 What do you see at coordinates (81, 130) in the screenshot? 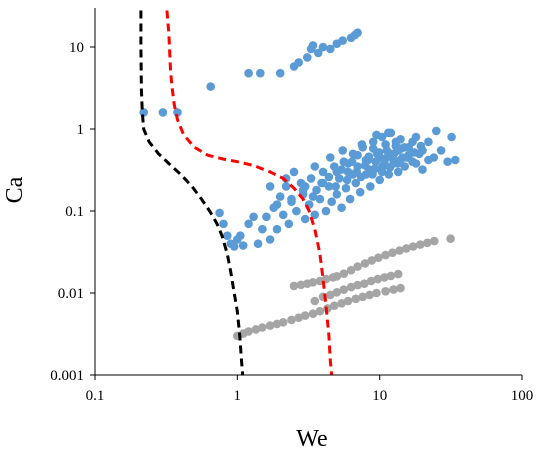
I see `y-tick-label: 1` at bounding box center [81, 130].